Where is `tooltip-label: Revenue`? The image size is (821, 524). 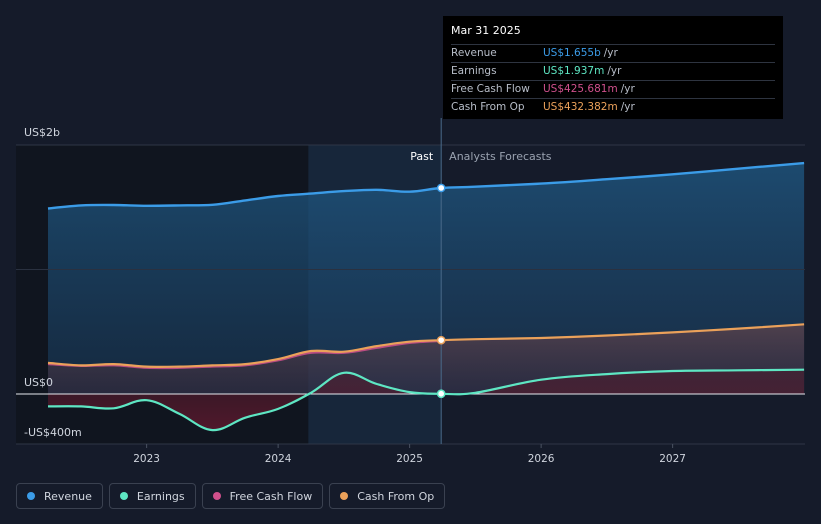 tooltip-label: Revenue is located at coordinates (474, 53).